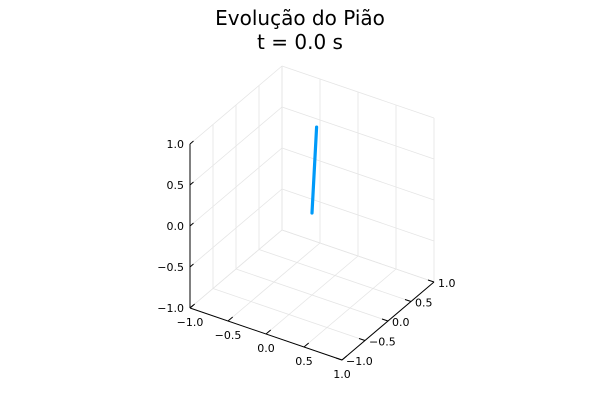 The height and width of the screenshot is (400, 600). I want to click on x-tick-label: 0.0, so click(266, 348).